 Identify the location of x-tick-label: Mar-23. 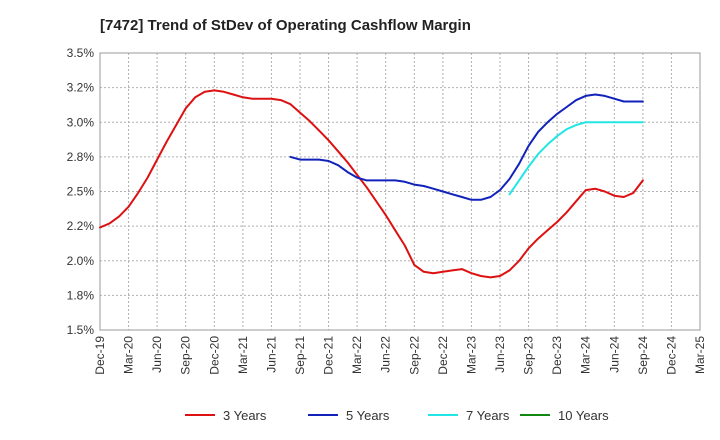
(471, 355).